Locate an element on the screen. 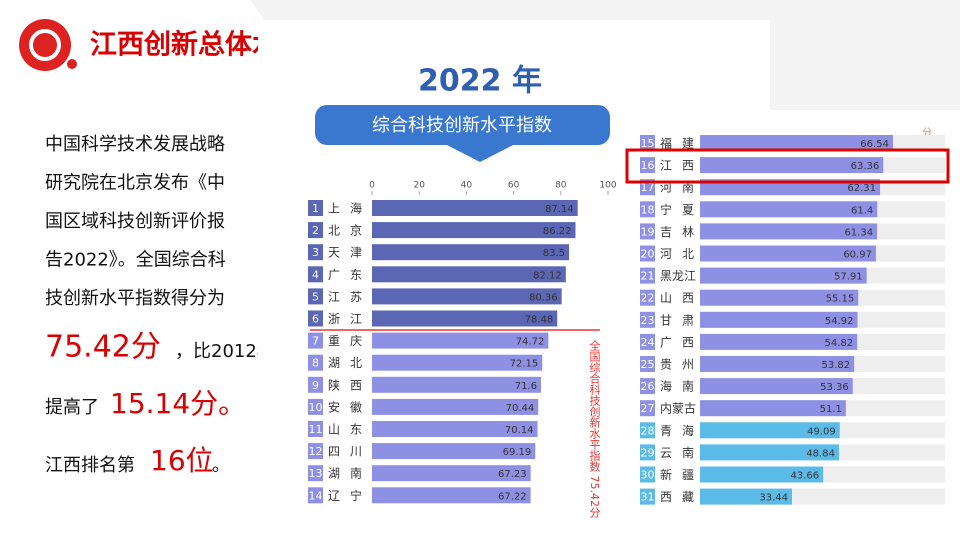 The height and width of the screenshot is (540, 960). rank: 7 is located at coordinates (315, 341).